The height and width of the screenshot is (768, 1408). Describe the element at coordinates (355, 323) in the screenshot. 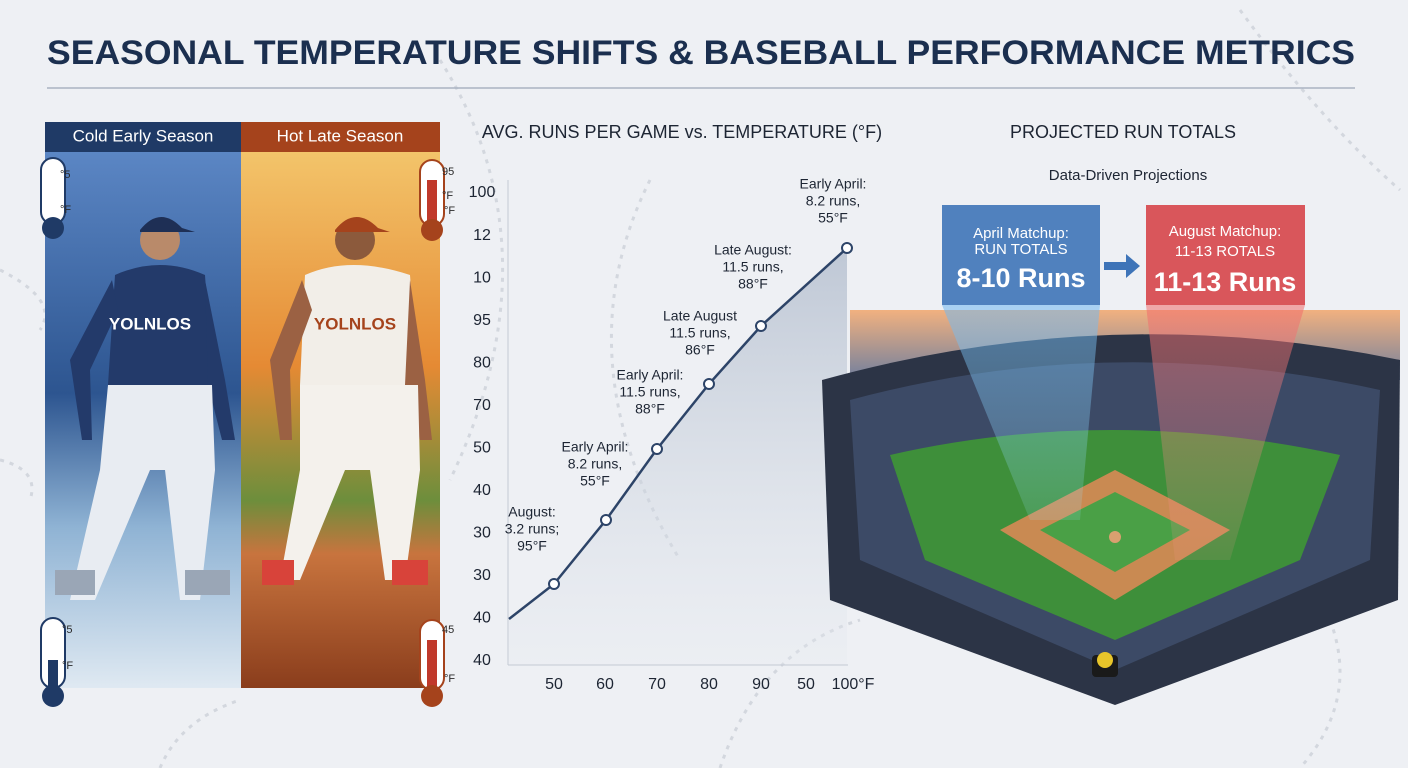

I see `hot-jersey: YOLNLOS` at that location.